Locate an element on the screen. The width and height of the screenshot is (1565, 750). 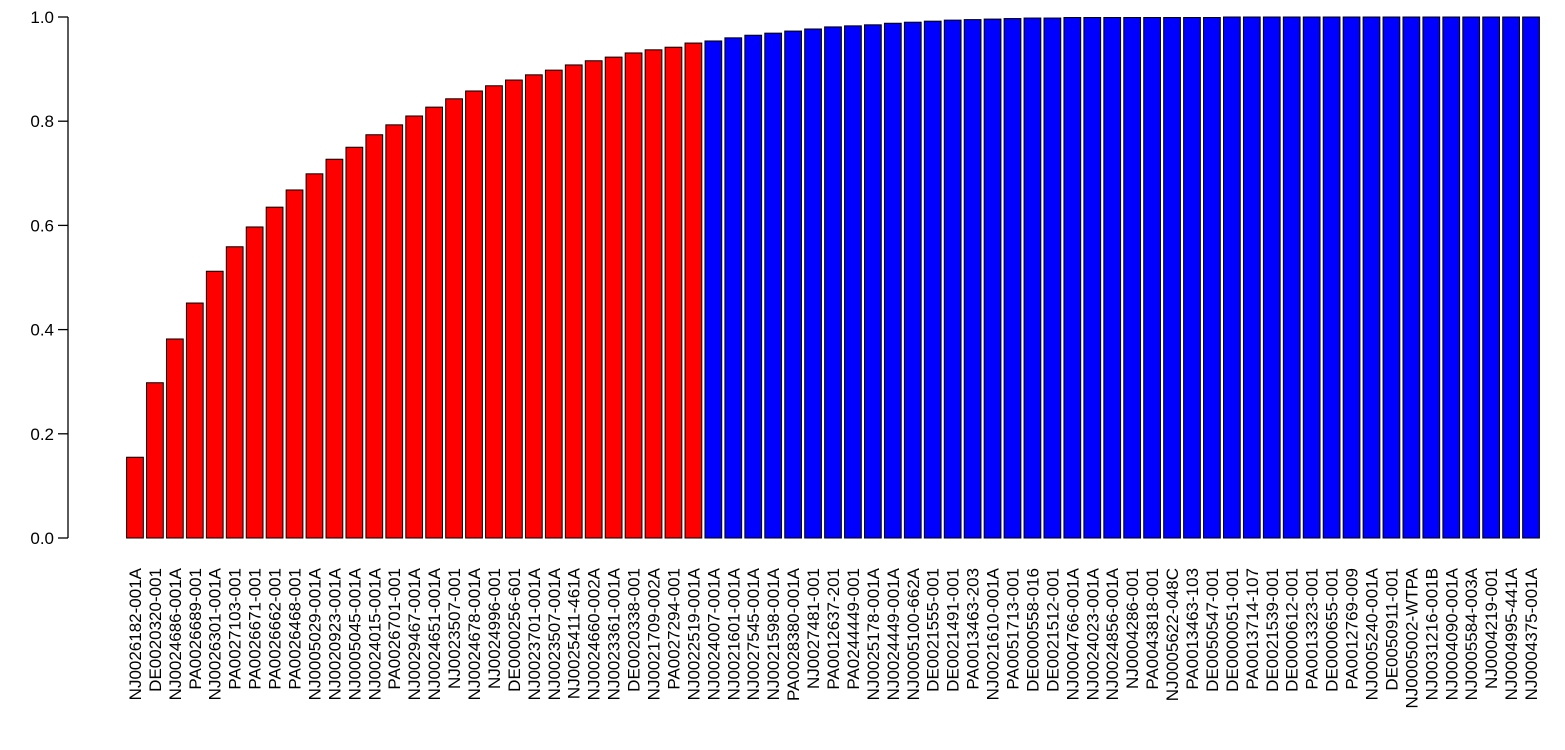
x-tick-label: NJ0024023-001A is located at coordinates (1092, 633).